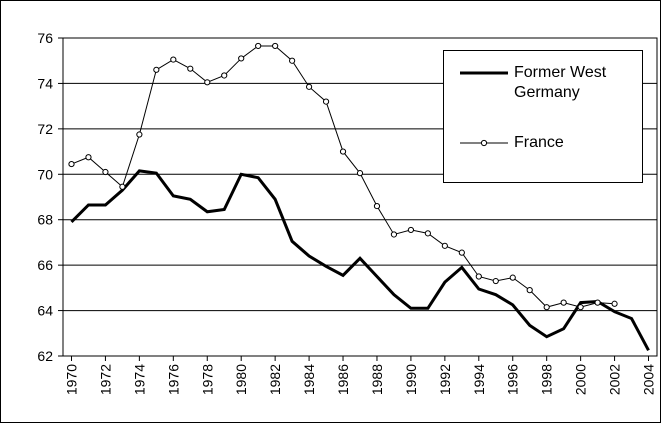  Describe the element at coordinates (275, 379) in the screenshot. I see `x-tick-label: 1982` at that location.